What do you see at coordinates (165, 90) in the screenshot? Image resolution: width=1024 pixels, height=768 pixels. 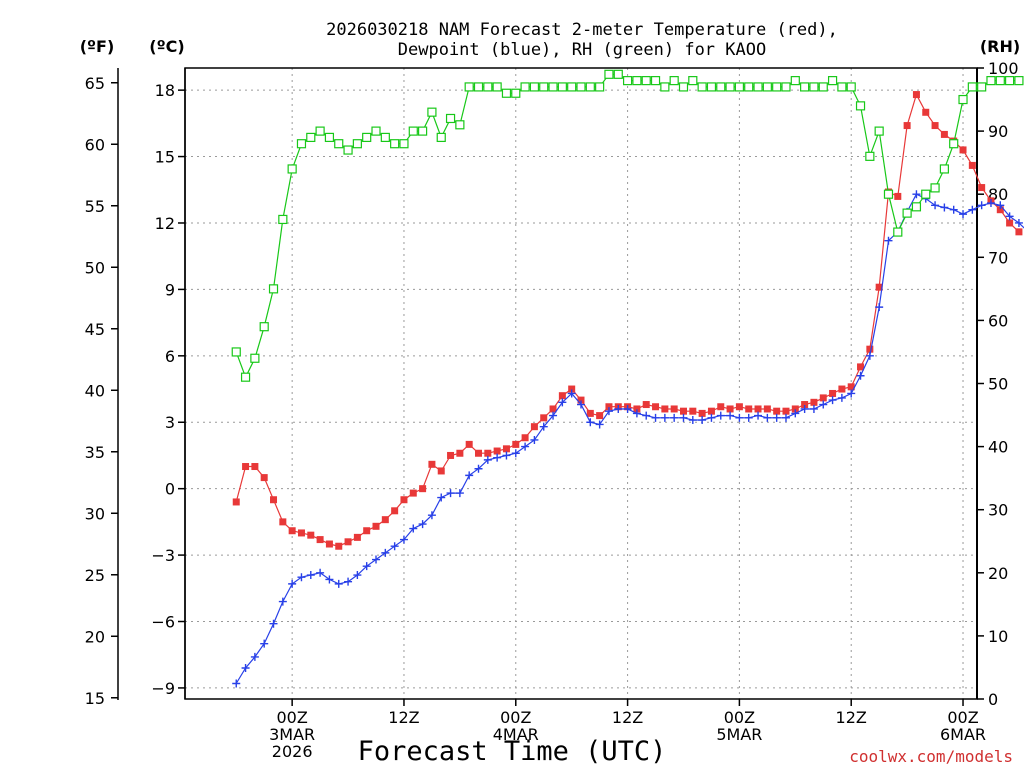 I see `celsius-tick-label: 18` at bounding box center [165, 90].